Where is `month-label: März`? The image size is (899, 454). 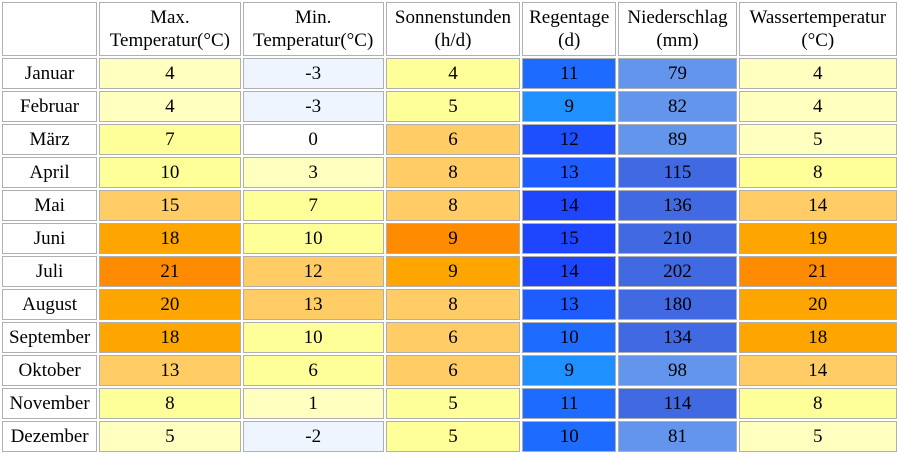
month-label: März is located at coordinates (50, 139).